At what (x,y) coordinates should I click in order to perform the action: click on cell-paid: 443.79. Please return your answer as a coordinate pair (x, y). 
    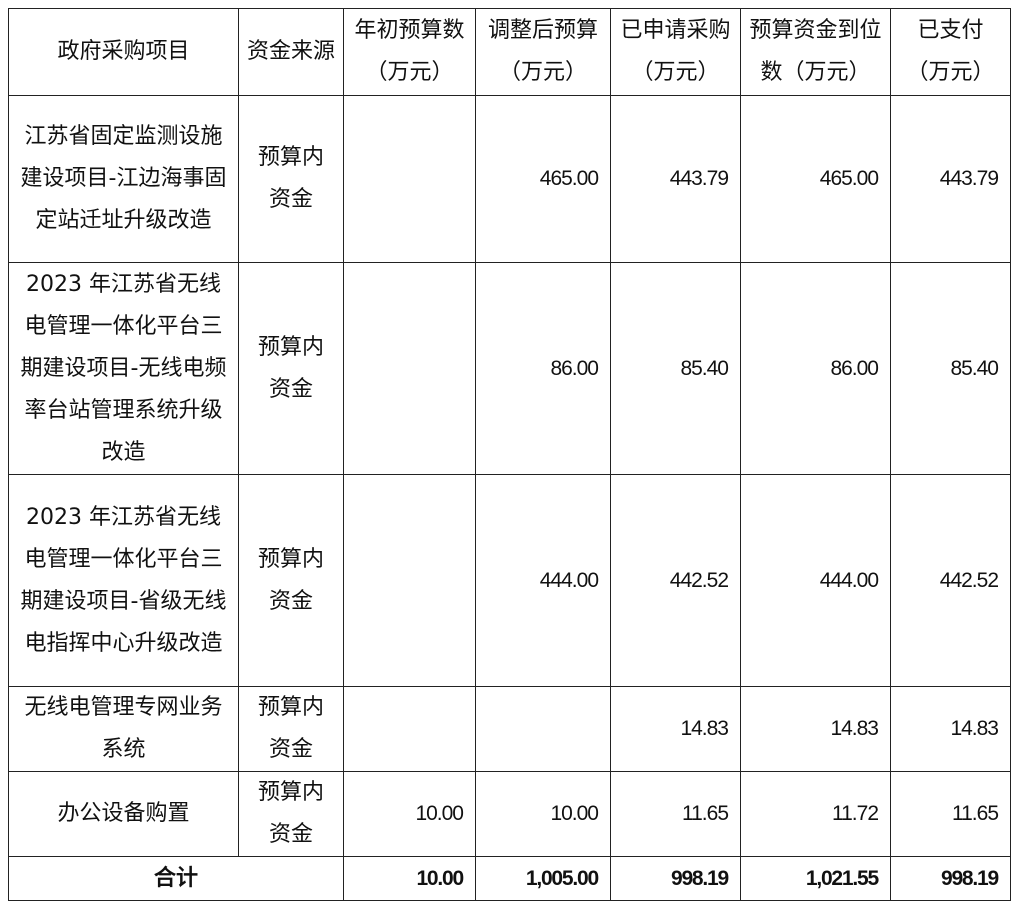
    Looking at the image, I should click on (950, 179).